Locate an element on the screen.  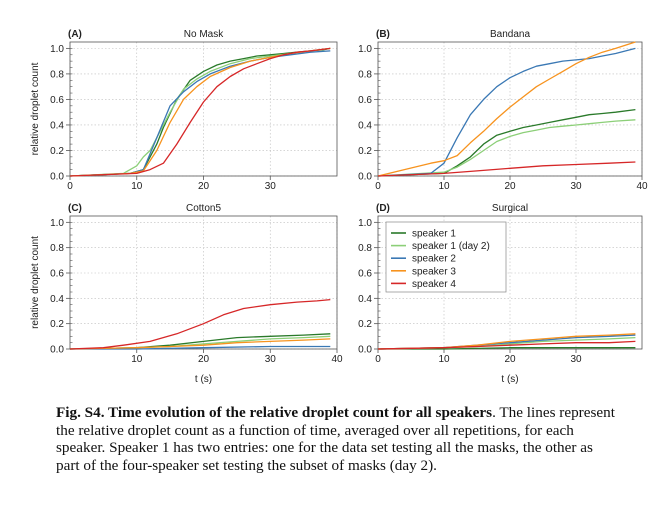
panel-label: (A) is located at coordinates (75, 34).